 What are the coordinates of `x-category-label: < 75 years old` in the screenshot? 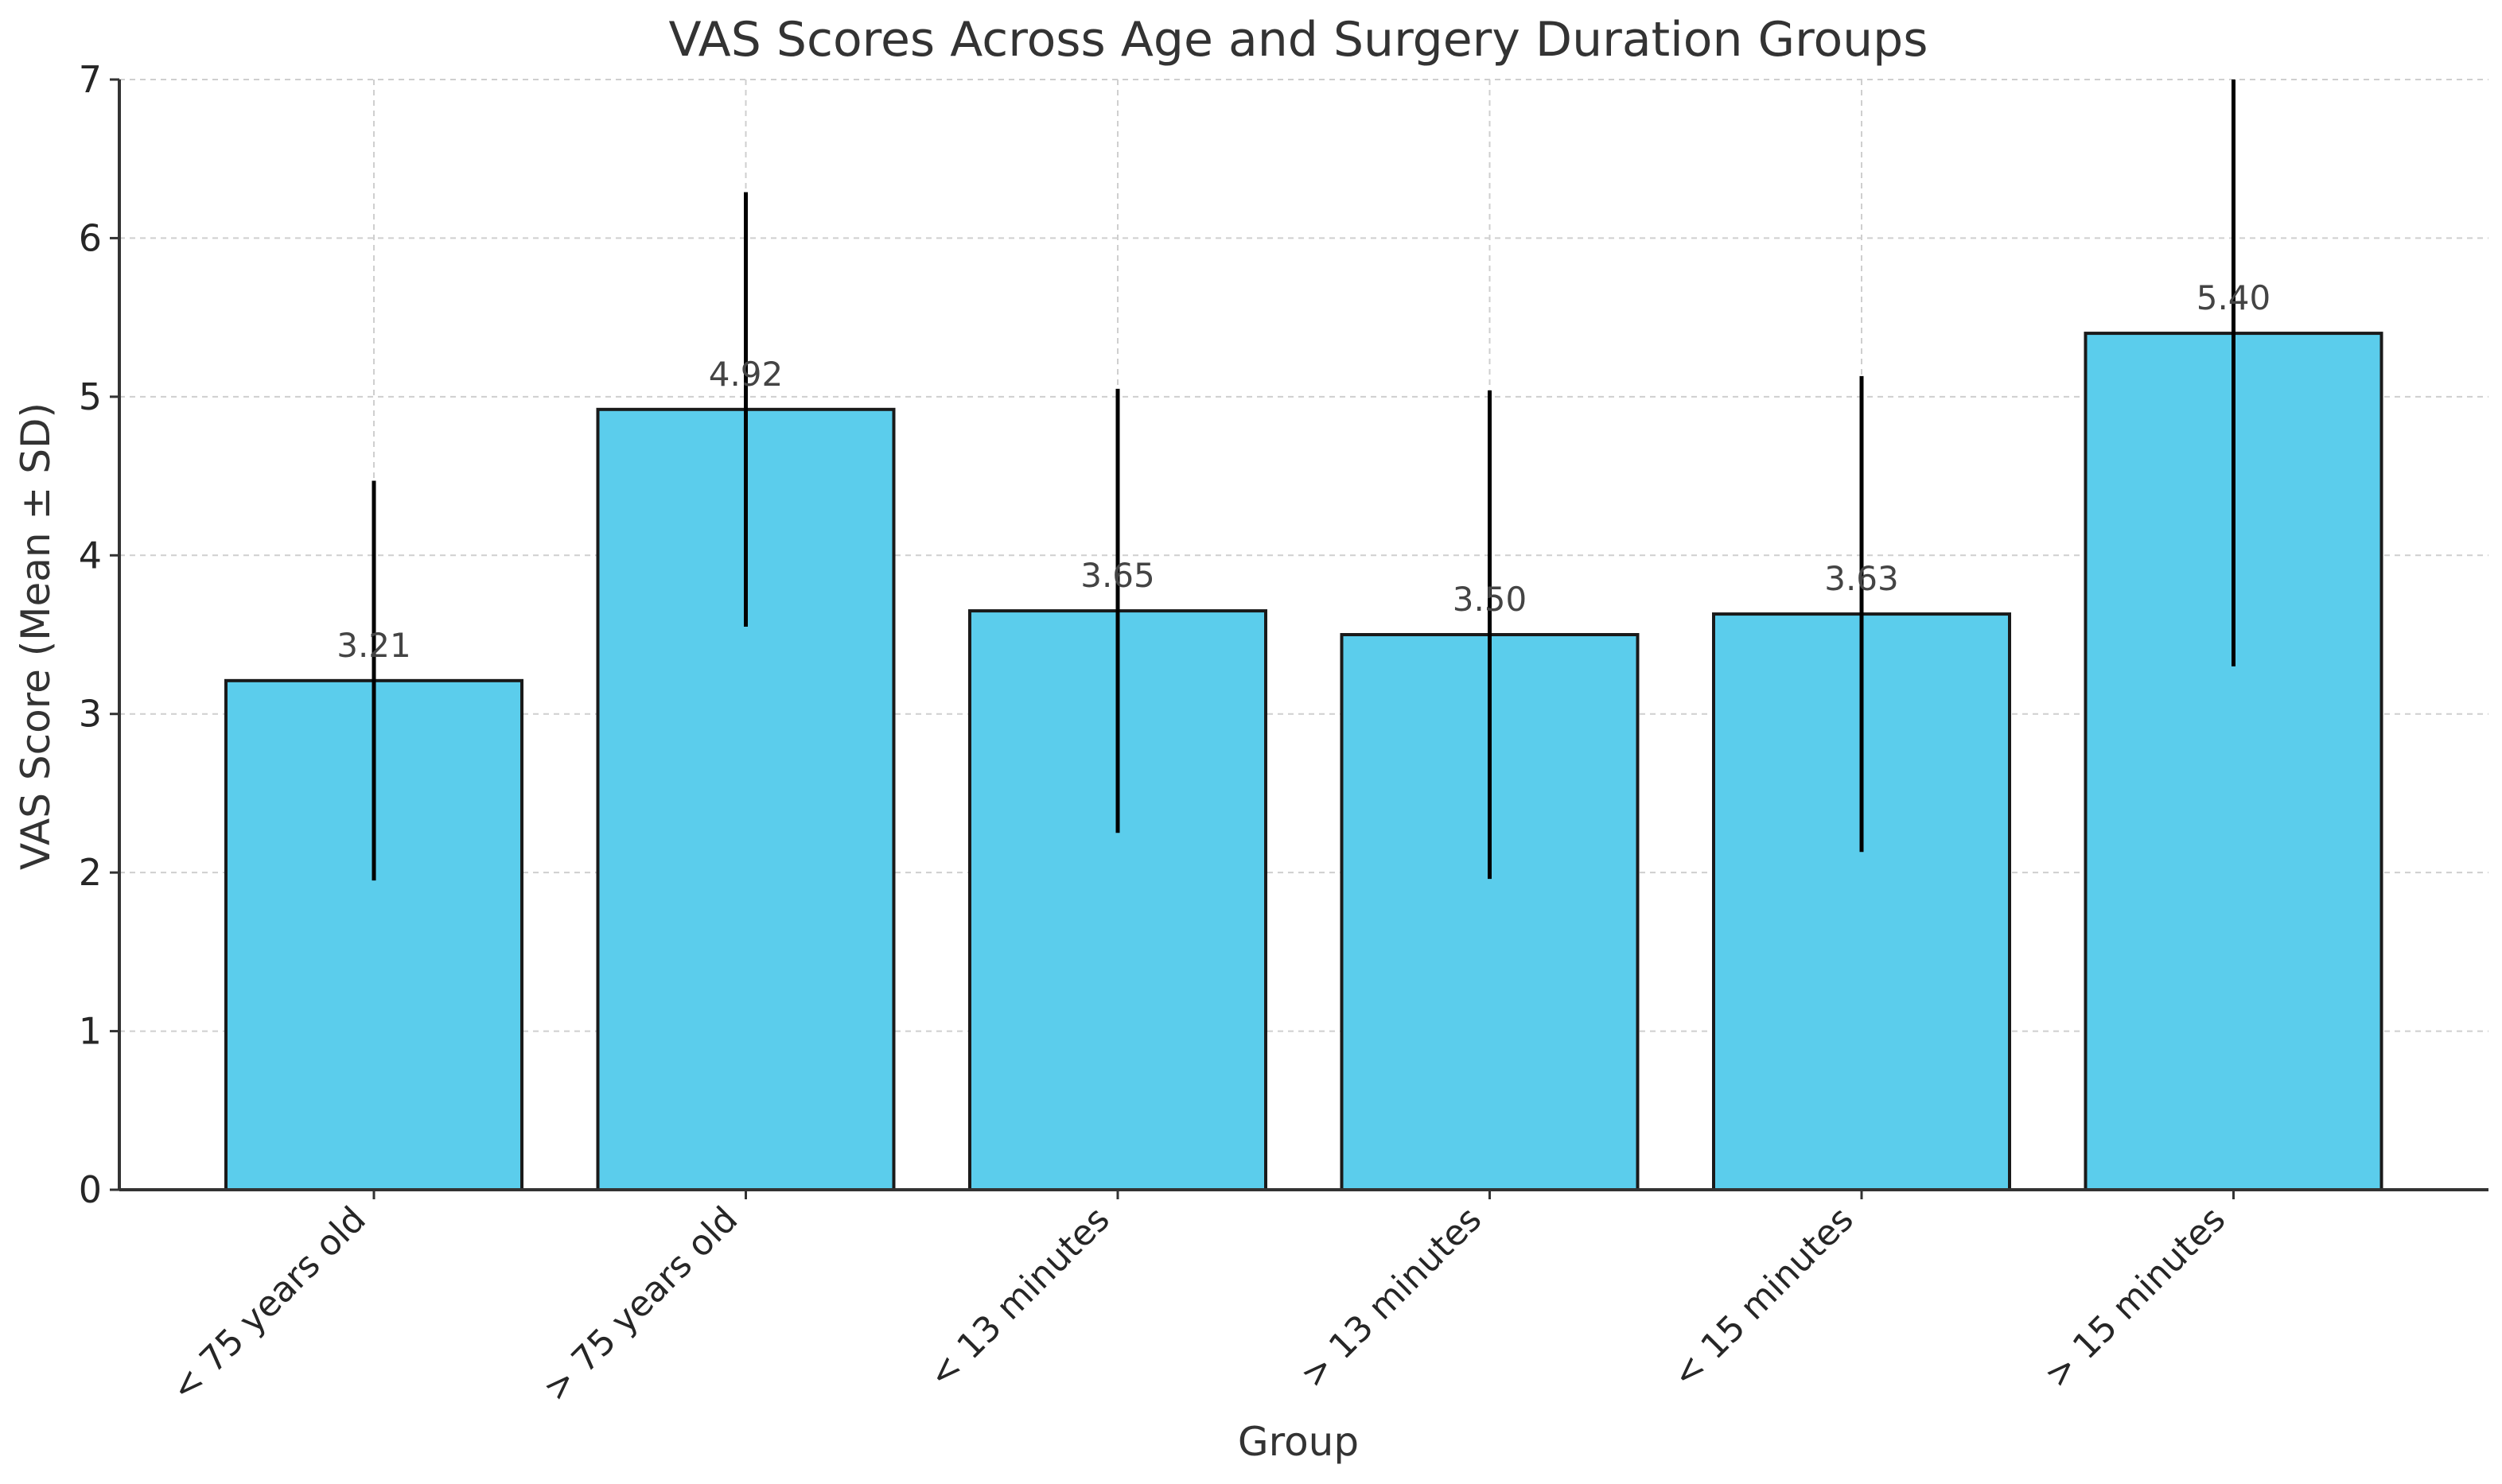 It's located at (268, 1304).